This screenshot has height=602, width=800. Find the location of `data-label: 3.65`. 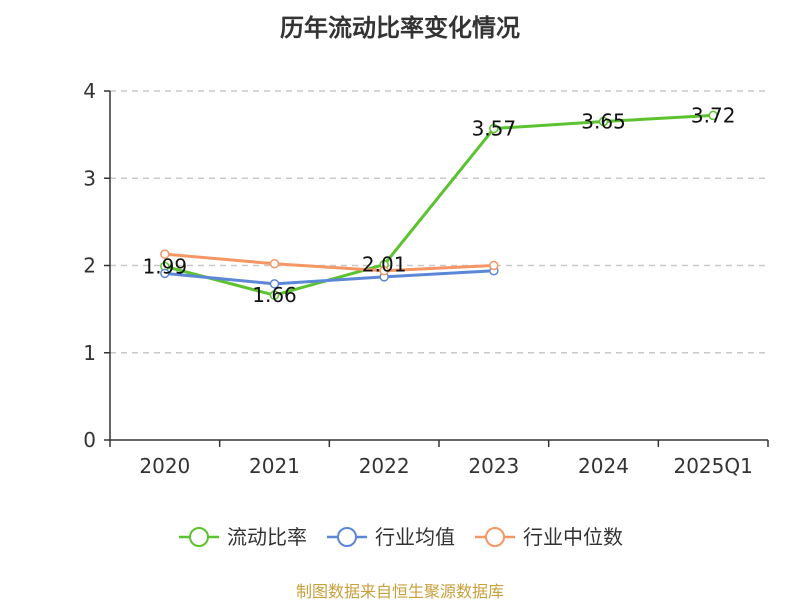

data-label: 3.65 is located at coordinates (603, 122).